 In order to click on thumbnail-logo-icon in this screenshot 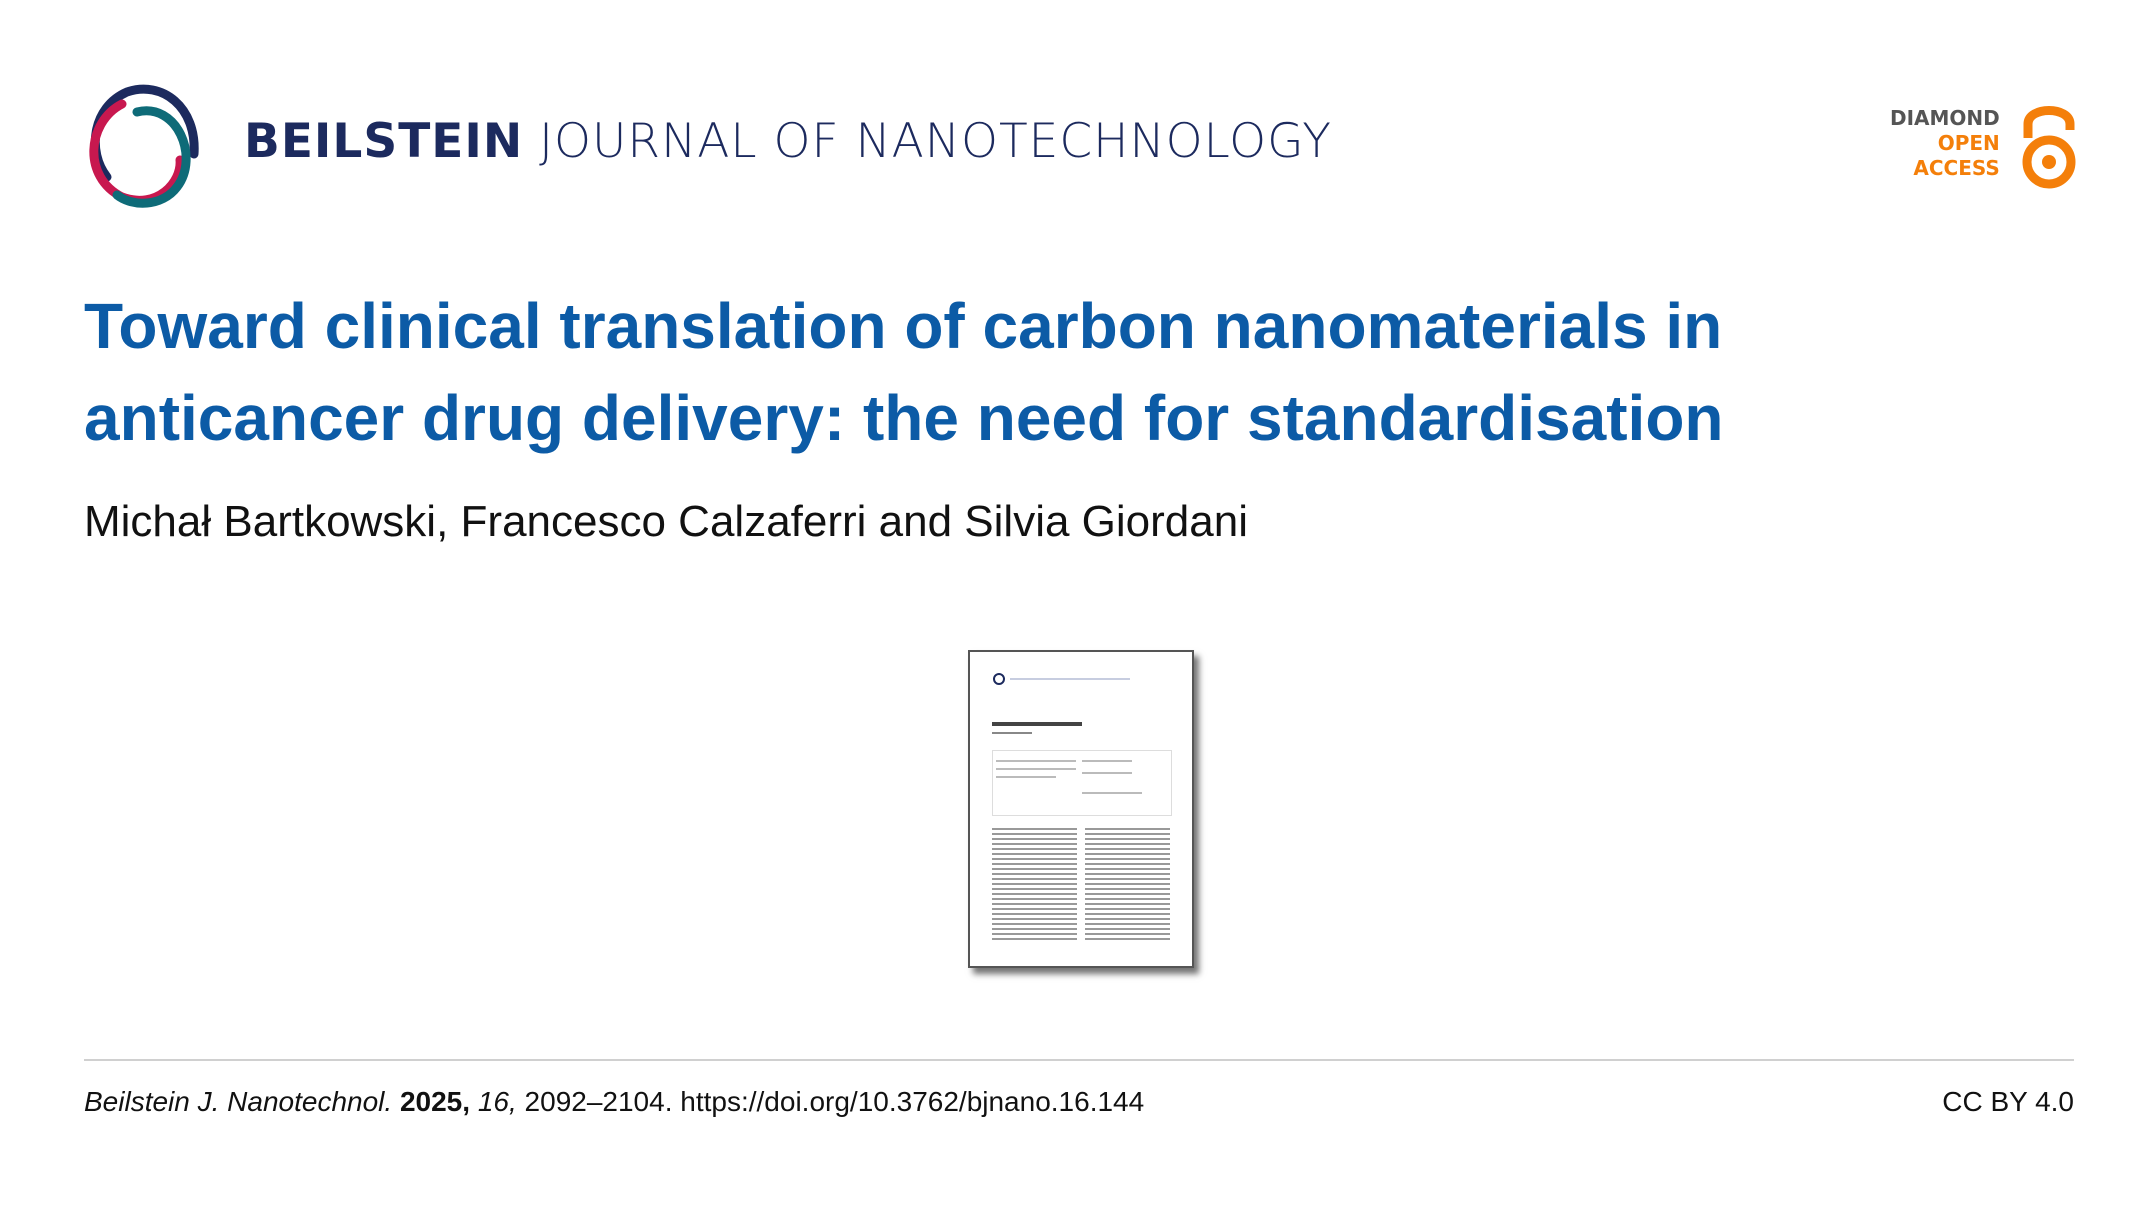, I will do `click(999, 679)`.